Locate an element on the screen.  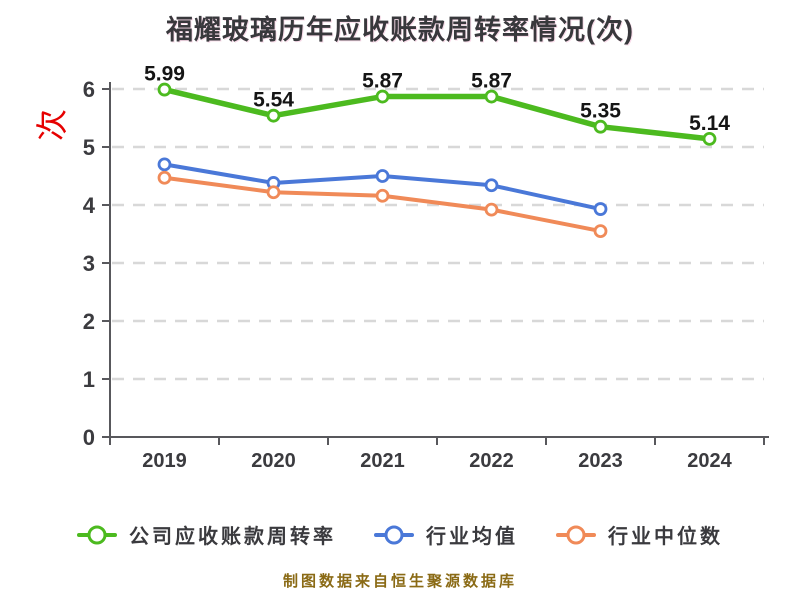
y-tick-label: 1 is located at coordinates (89, 379).